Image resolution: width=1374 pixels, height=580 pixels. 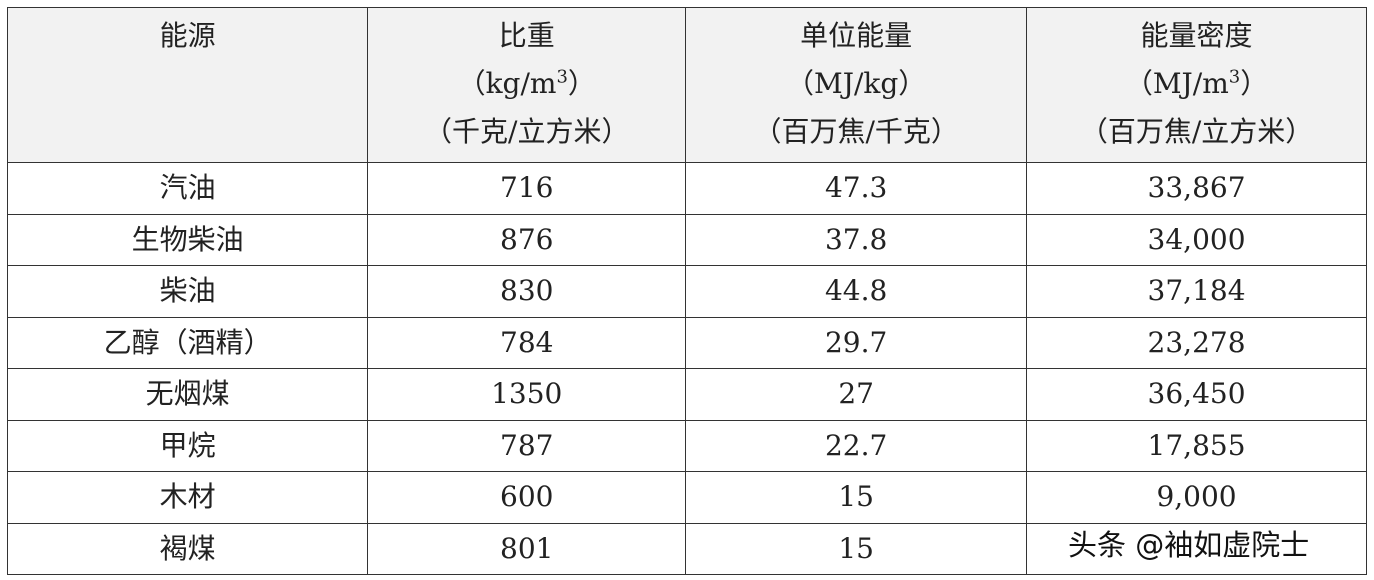 What do you see at coordinates (856, 188) in the screenshot?
I see `table-cell: 47.3` at bounding box center [856, 188].